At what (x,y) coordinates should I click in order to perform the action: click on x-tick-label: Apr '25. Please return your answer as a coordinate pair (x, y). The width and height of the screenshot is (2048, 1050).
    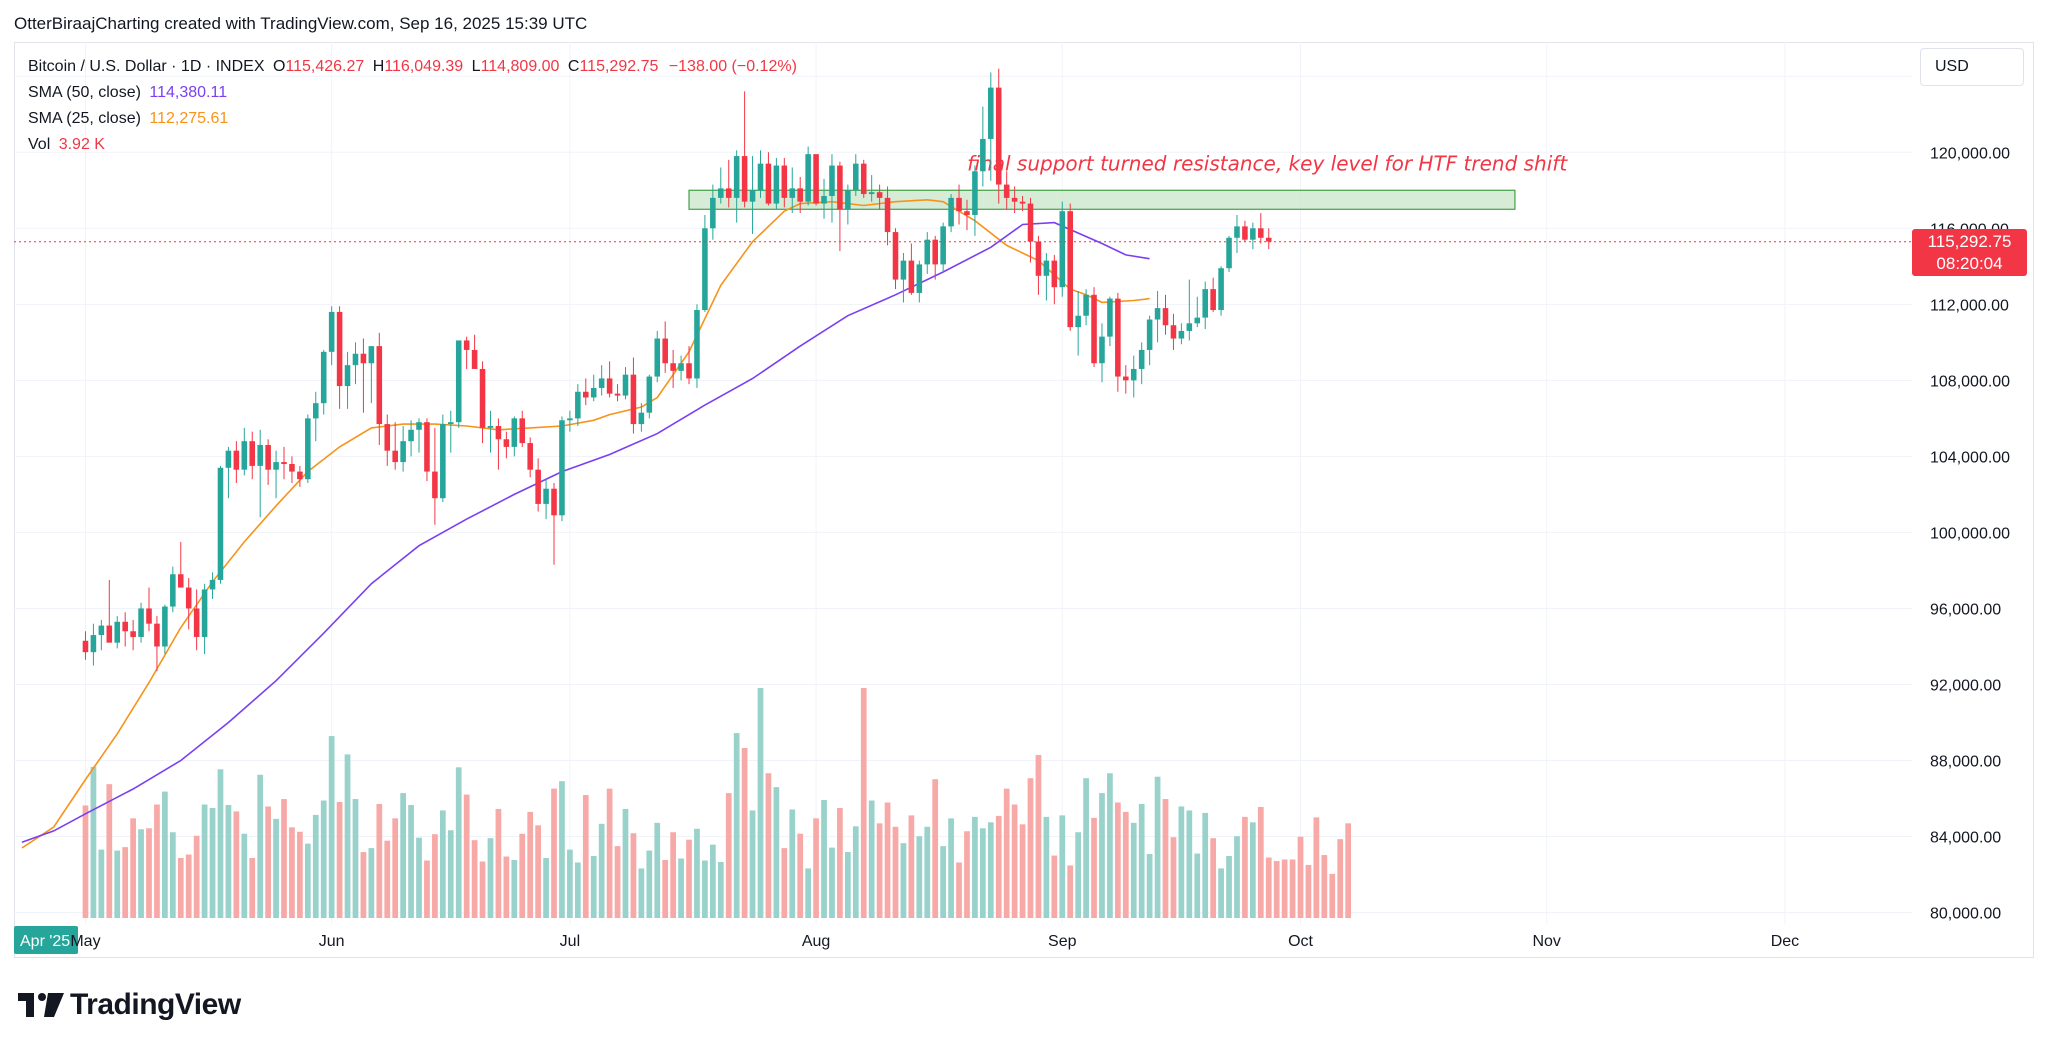
    Looking at the image, I should click on (45, 941).